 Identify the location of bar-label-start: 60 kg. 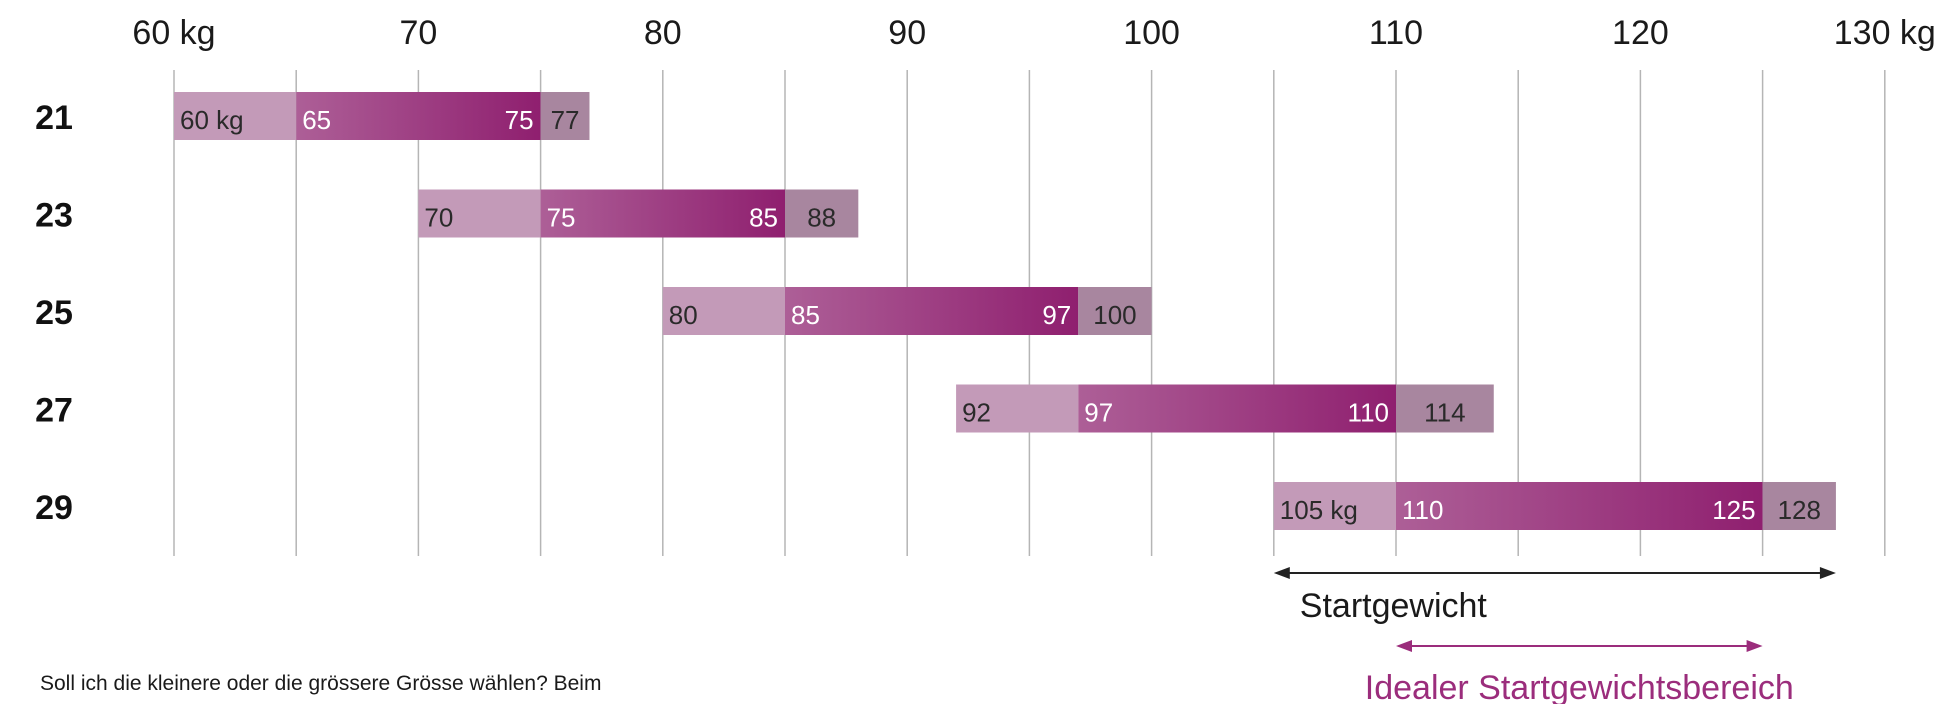
(212, 120).